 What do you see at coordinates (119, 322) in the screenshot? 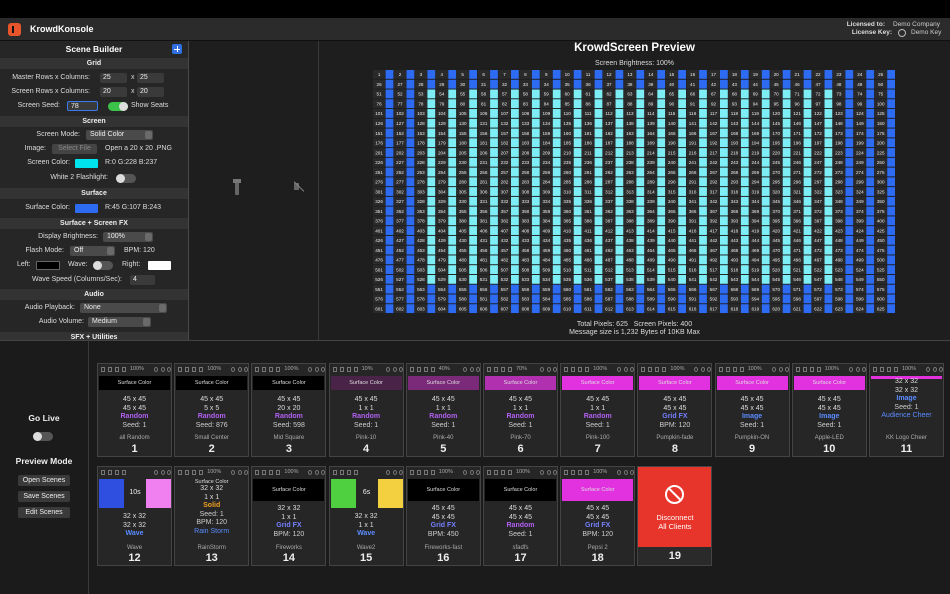
I see `dropdown: Medium` at bounding box center [119, 322].